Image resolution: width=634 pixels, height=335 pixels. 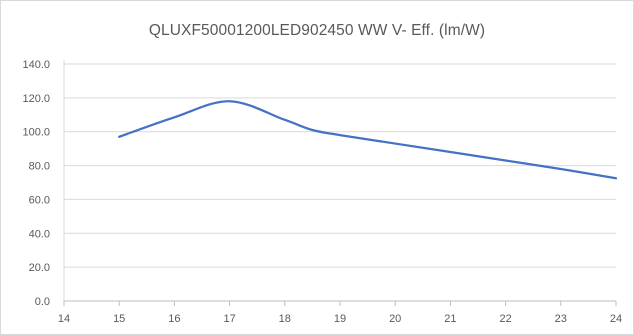 What do you see at coordinates (616, 319) in the screenshot?
I see `x-tick-label: 24` at bounding box center [616, 319].